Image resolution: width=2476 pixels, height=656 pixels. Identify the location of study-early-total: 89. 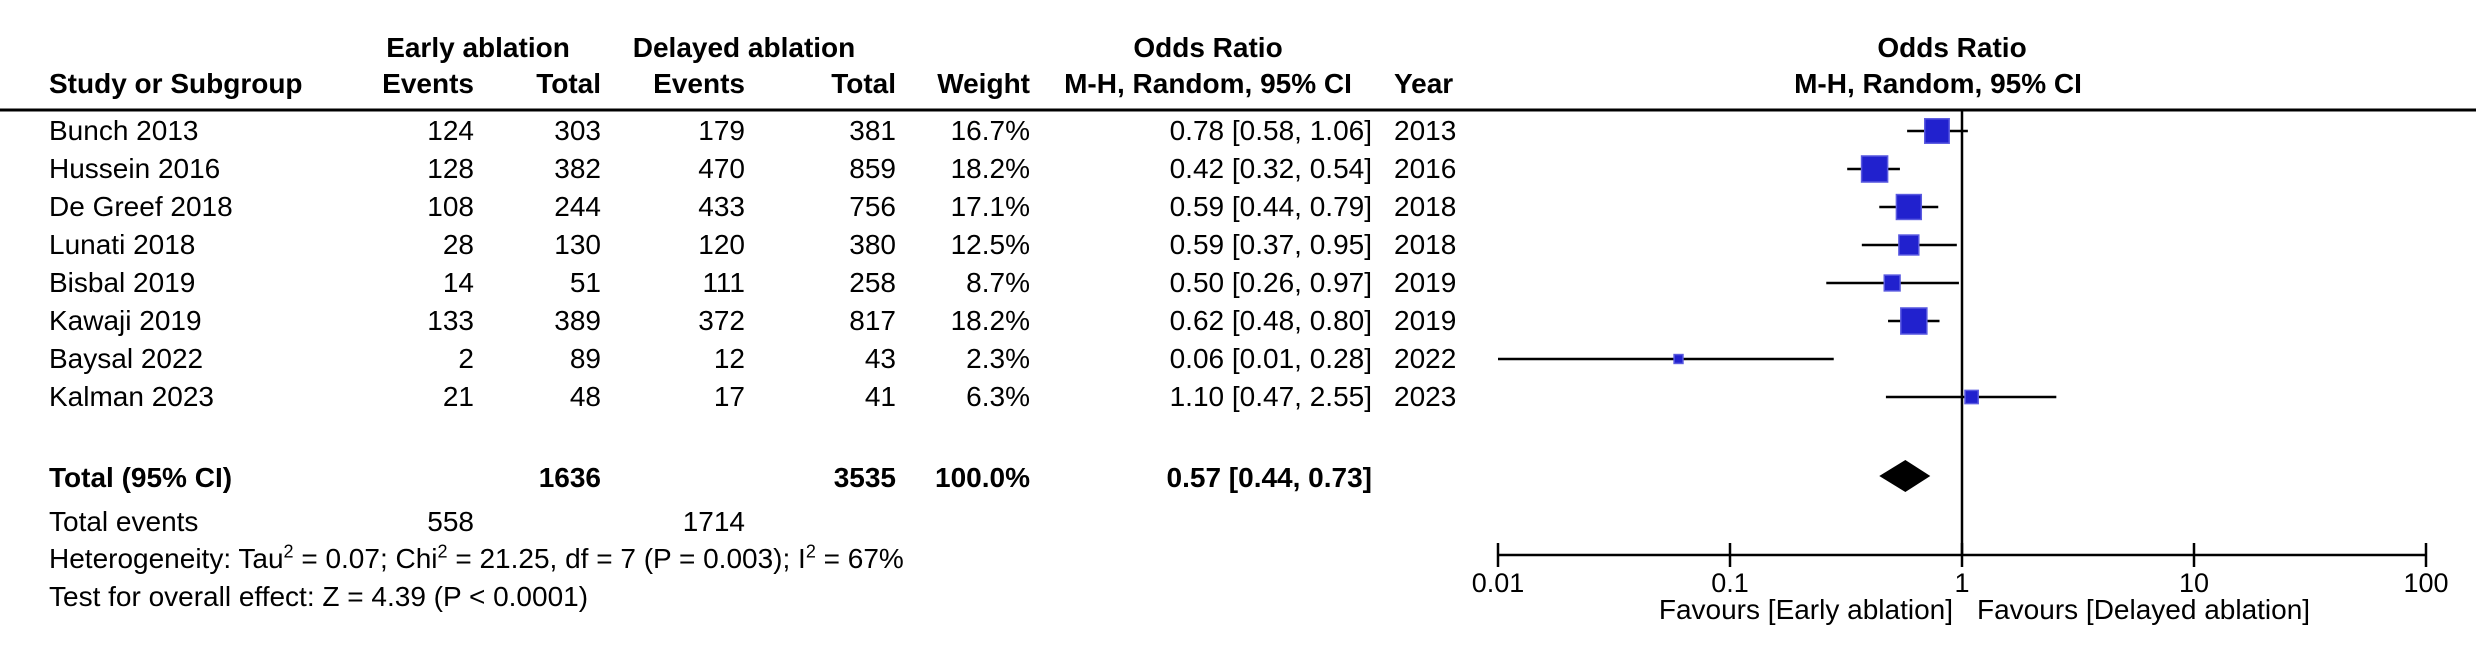
(585, 358).